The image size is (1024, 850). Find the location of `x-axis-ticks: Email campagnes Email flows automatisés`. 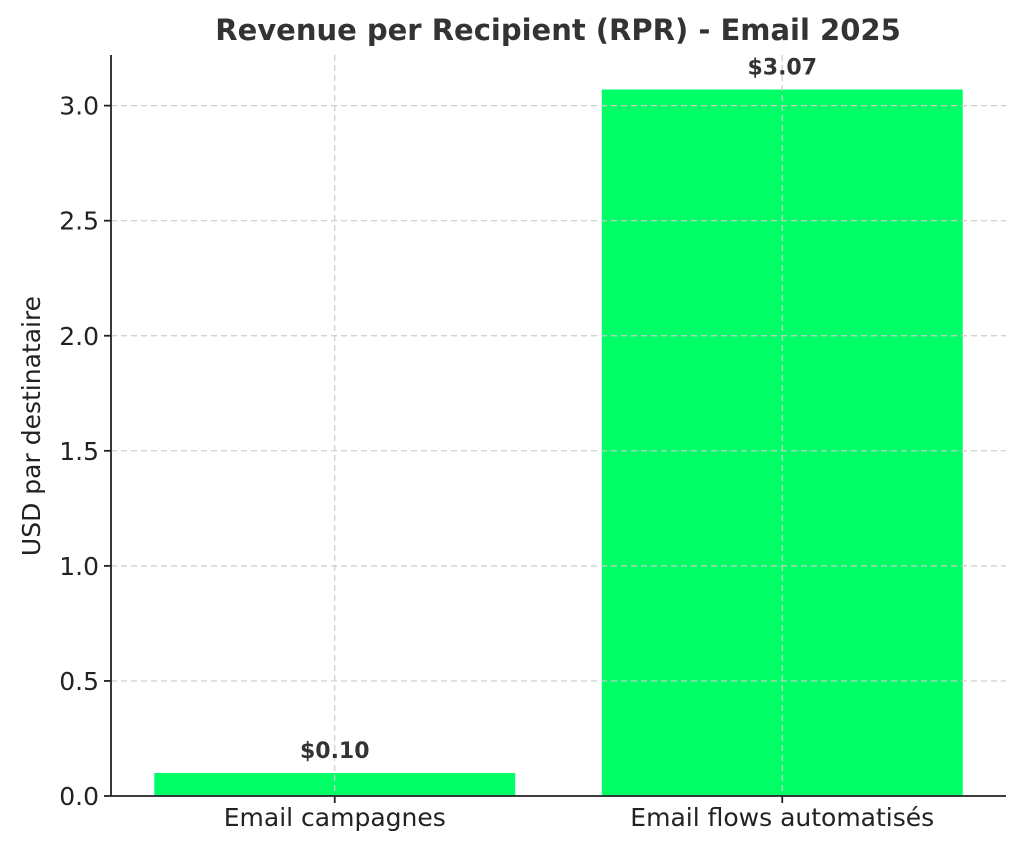

x-axis-ticks: Email campagnes Email flows automatisés is located at coordinates (579, 814).